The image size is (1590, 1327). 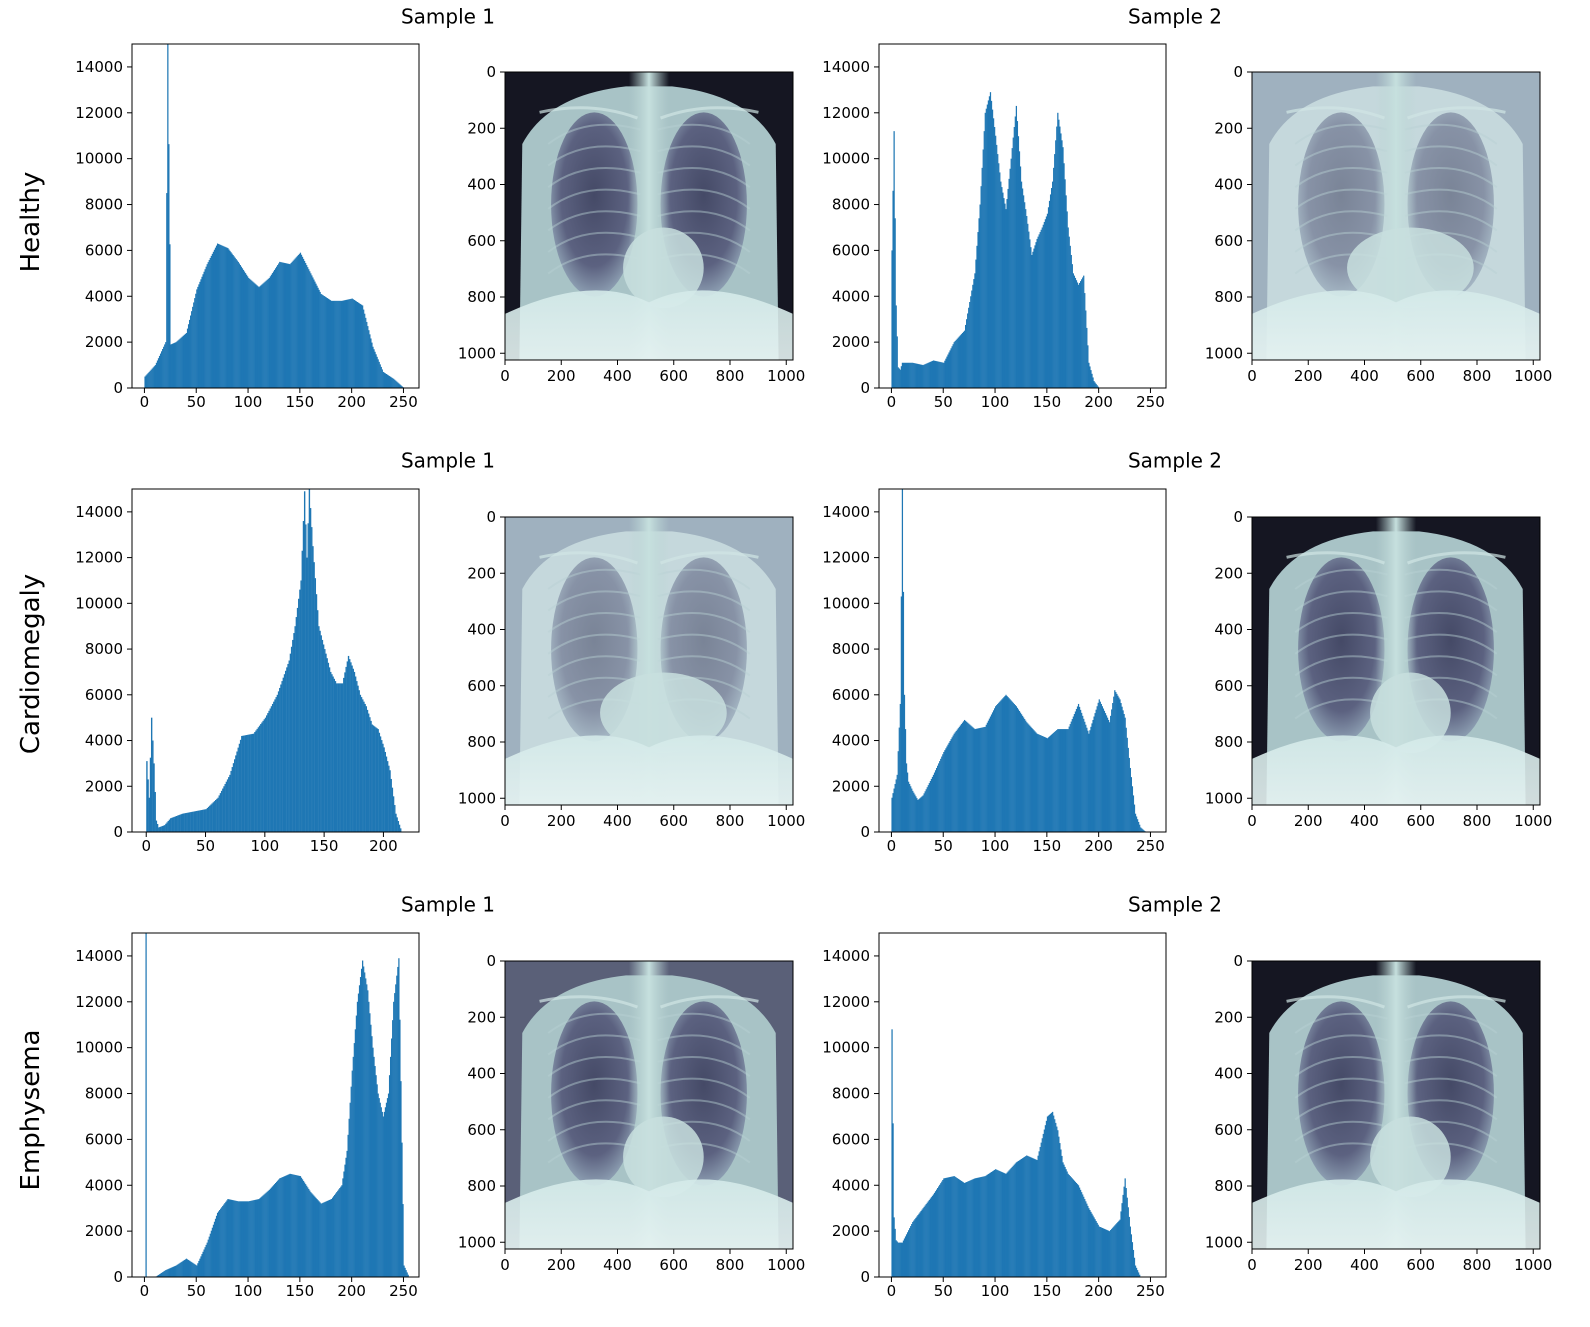 I want to click on y-tick-label: 10000, so click(x=99, y=159).